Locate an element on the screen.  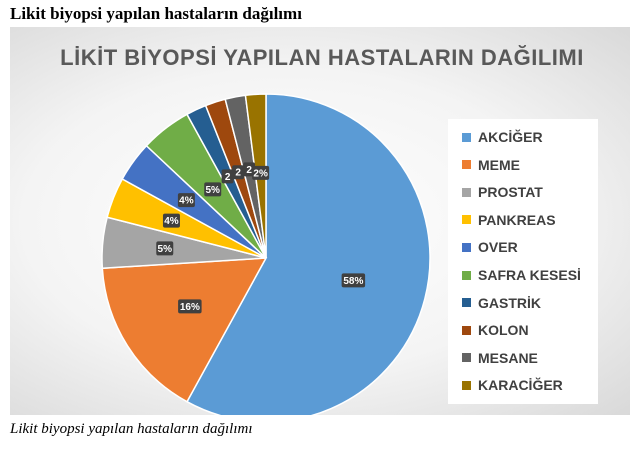
legend-label: KOLON is located at coordinates (503, 330).